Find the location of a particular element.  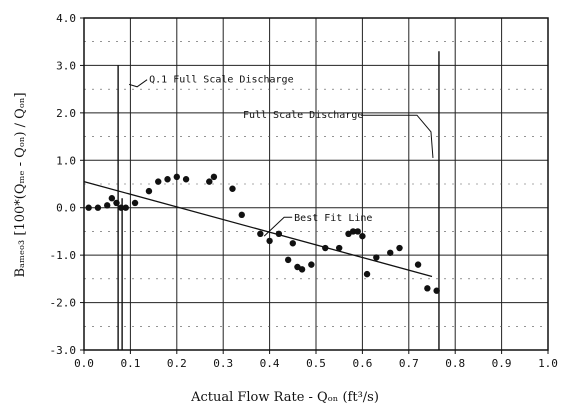

best-fit-label: Best Fit Line is located at coordinates (333, 218).